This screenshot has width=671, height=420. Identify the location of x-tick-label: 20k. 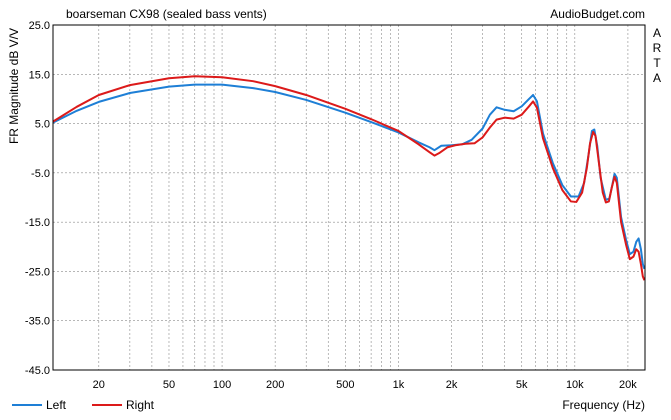
(628, 385).